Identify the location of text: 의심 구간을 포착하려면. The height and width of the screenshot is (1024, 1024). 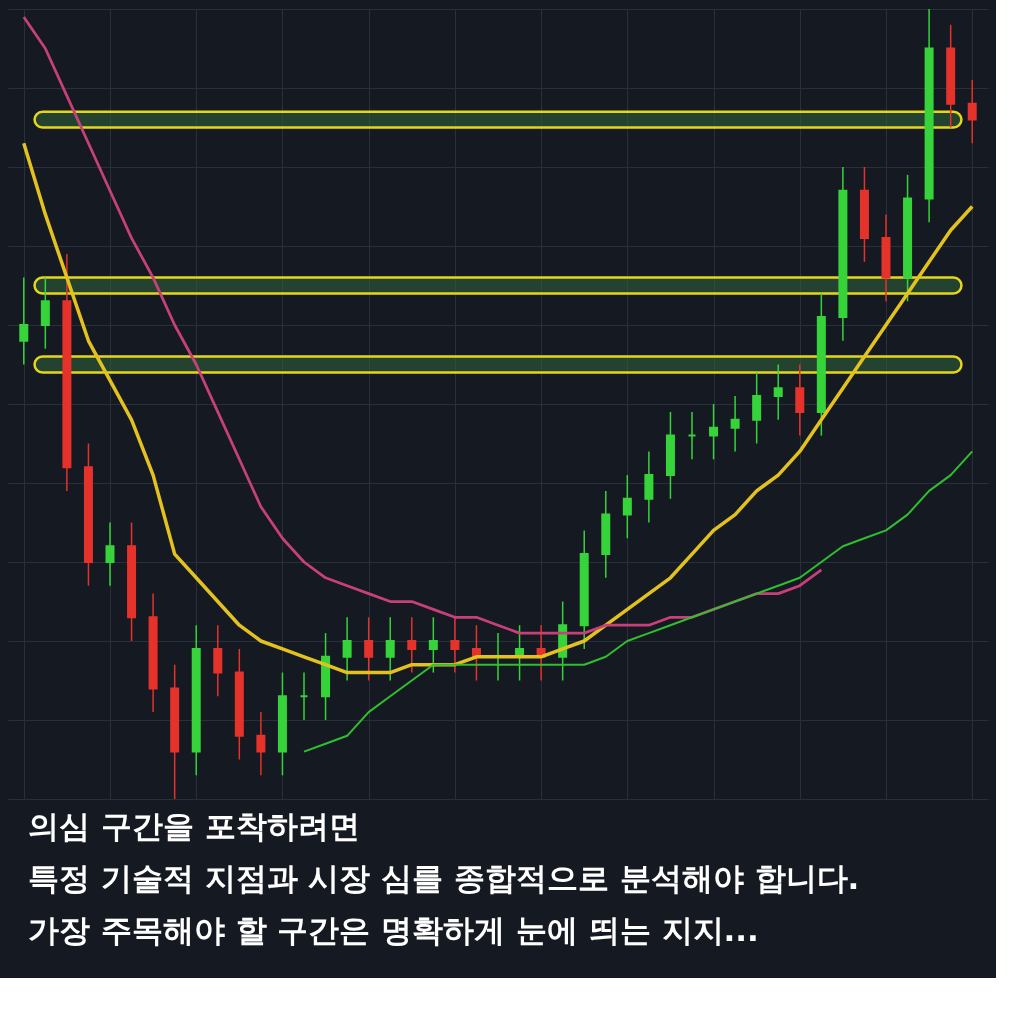
(194, 826).